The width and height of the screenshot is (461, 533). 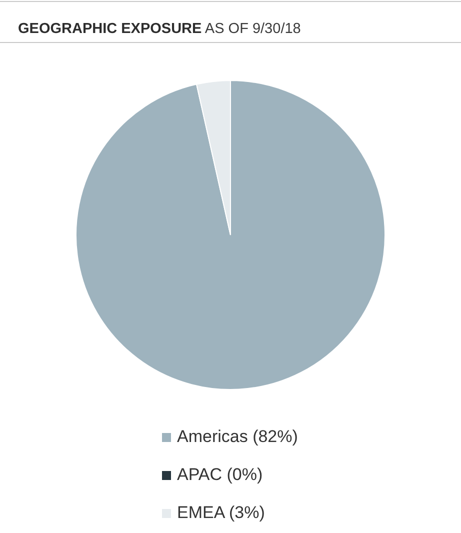 What do you see at coordinates (252, 29) in the screenshot?
I see `chart-subtitle: AS OF 9/30/18` at bounding box center [252, 29].